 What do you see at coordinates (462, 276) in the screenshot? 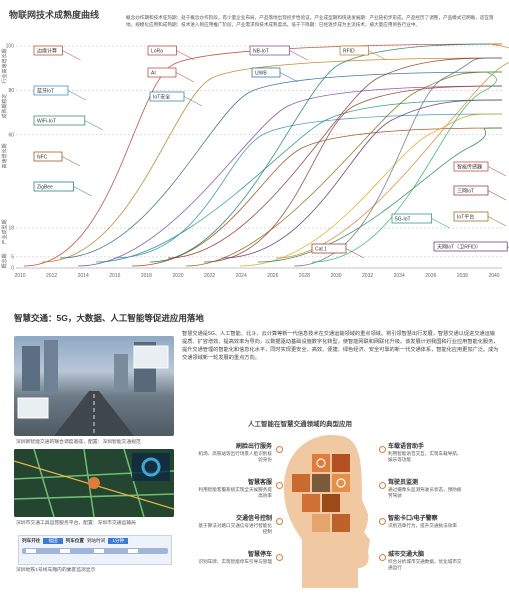
I see `x-tick-label: 2038` at bounding box center [462, 276].